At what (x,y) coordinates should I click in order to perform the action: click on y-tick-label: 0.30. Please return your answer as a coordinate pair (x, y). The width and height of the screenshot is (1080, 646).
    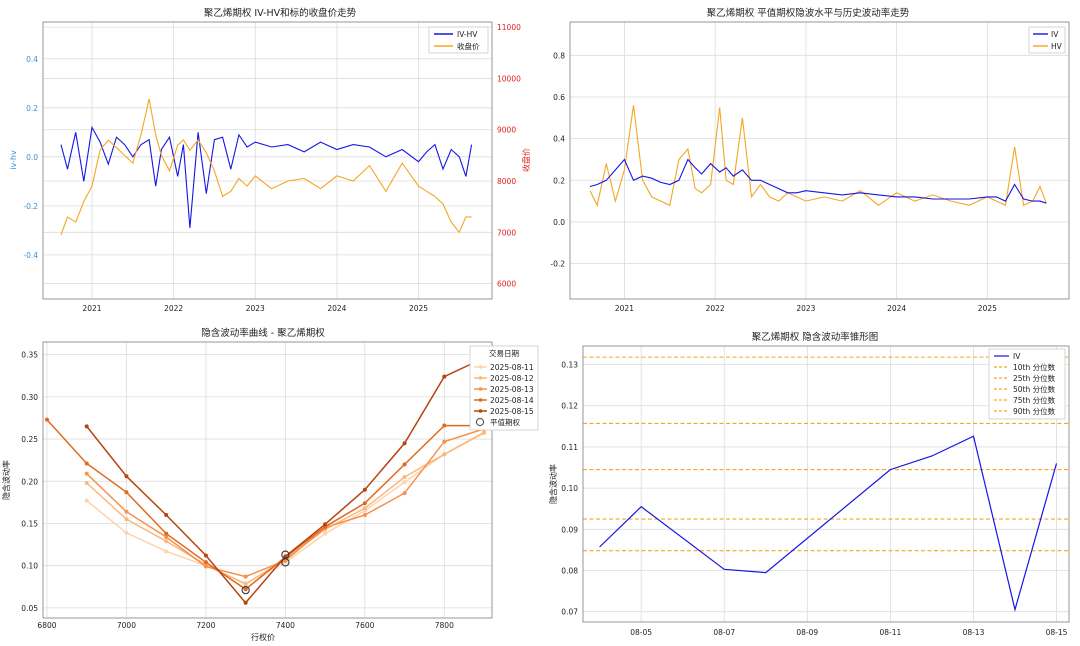
    Looking at the image, I should click on (29, 397).